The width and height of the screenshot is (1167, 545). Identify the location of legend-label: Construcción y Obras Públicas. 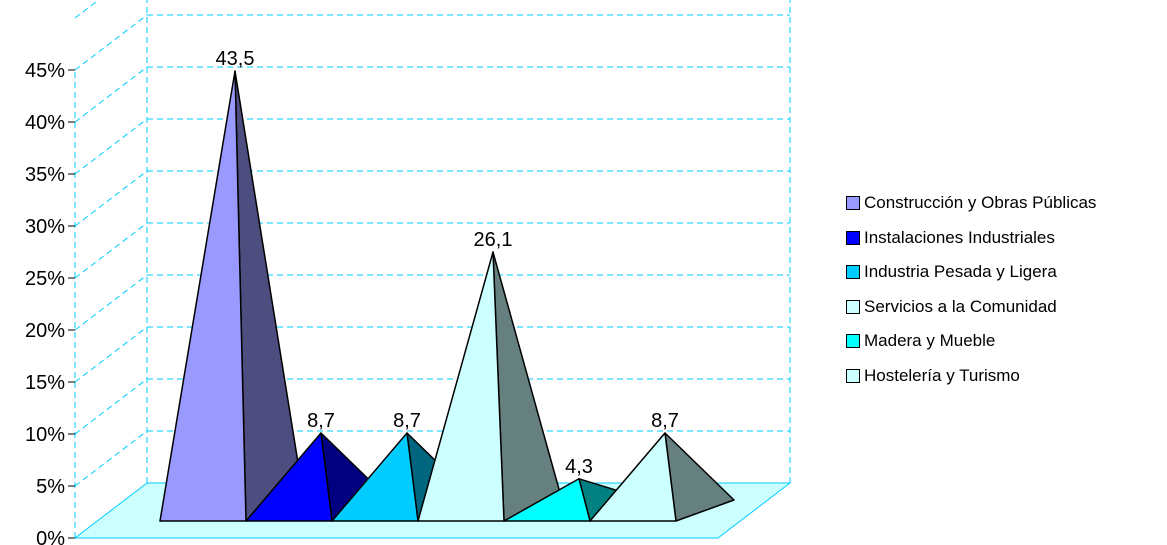
(980, 203).